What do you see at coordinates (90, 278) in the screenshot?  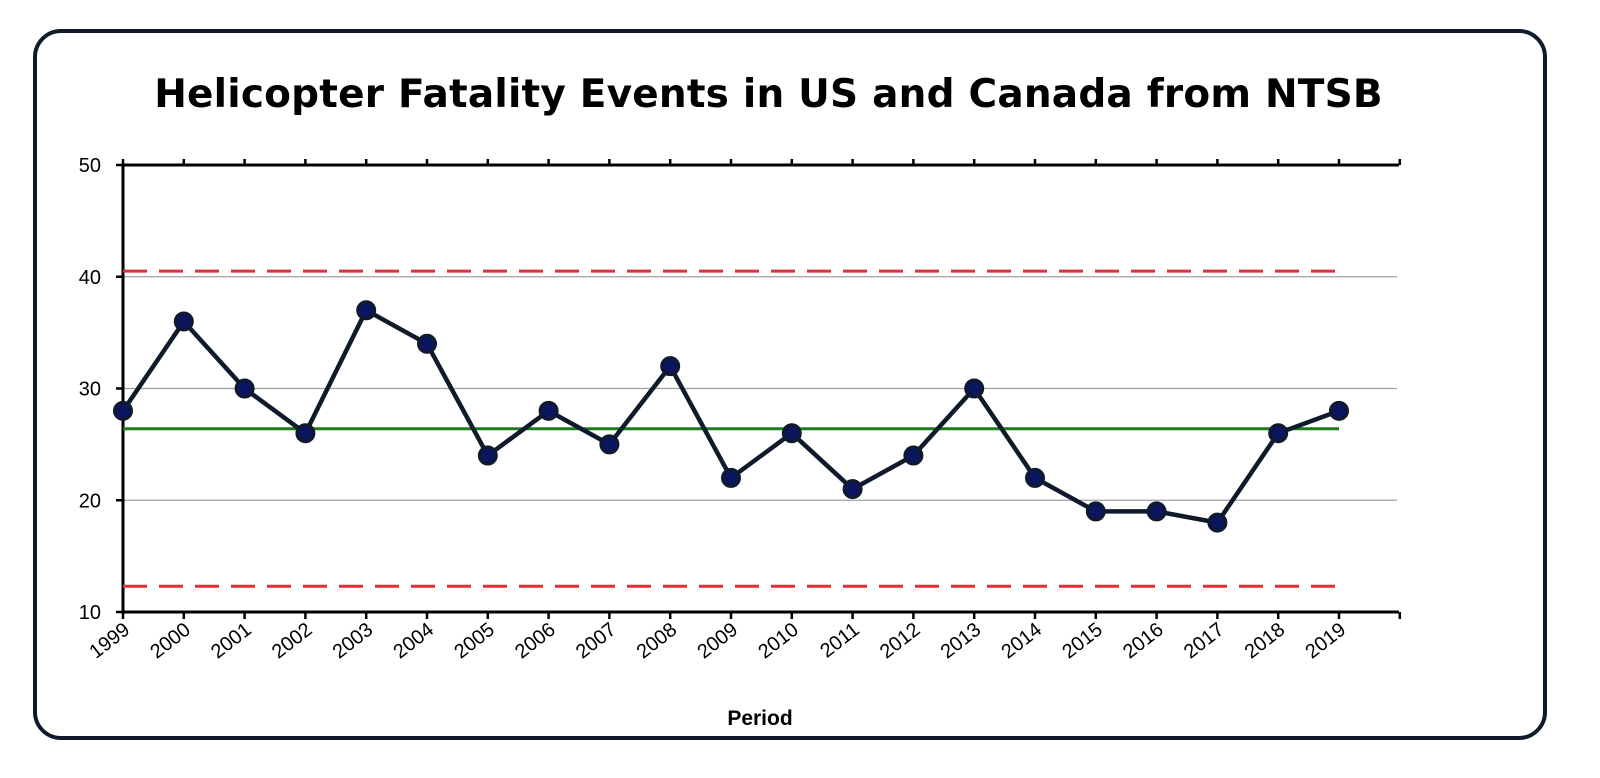 I see `y-tick-label: 40` at bounding box center [90, 278].